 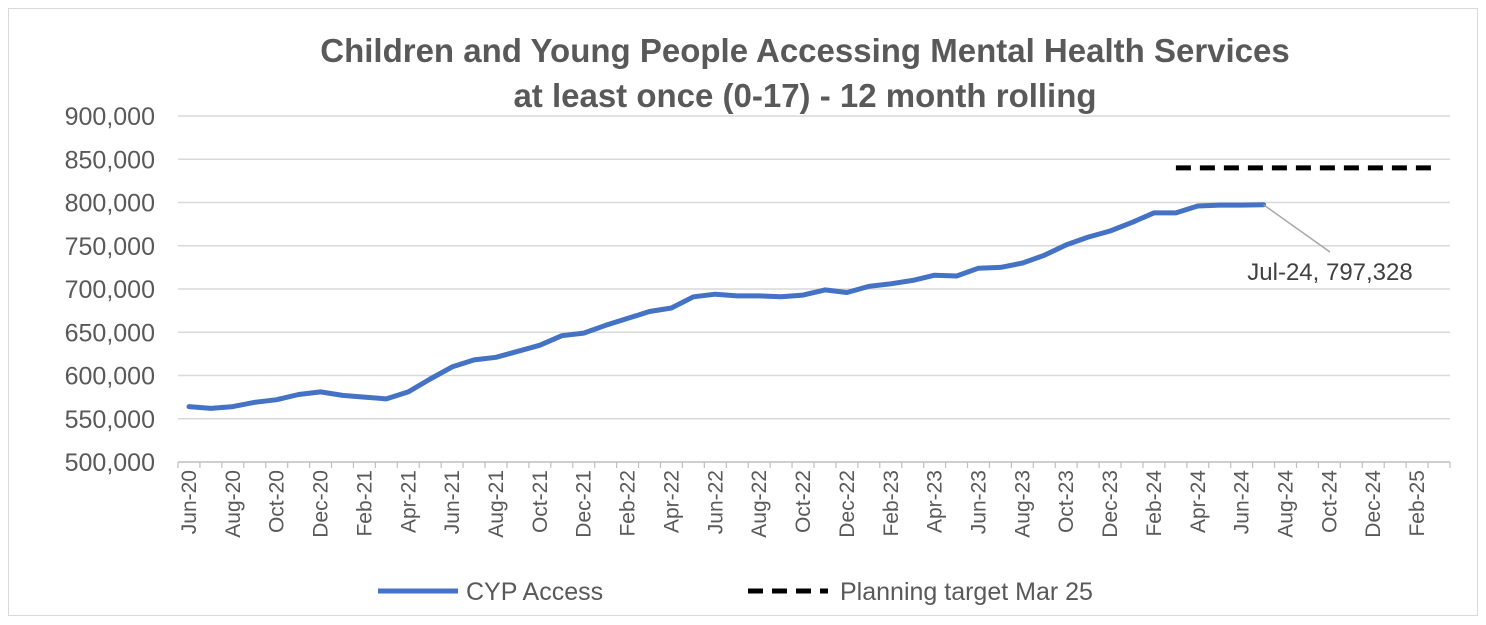 I want to click on x-tick-label: Aug-21, so click(x=496, y=504).